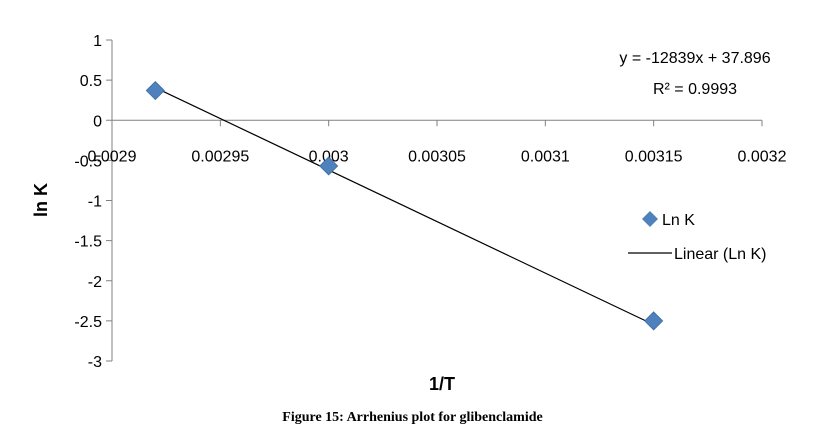 This screenshot has width=825, height=434. What do you see at coordinates (697, 237) in the screenshot?
I see `chart-legend: Ln K Linear (Ln K)` at bounding box center [697, 237].